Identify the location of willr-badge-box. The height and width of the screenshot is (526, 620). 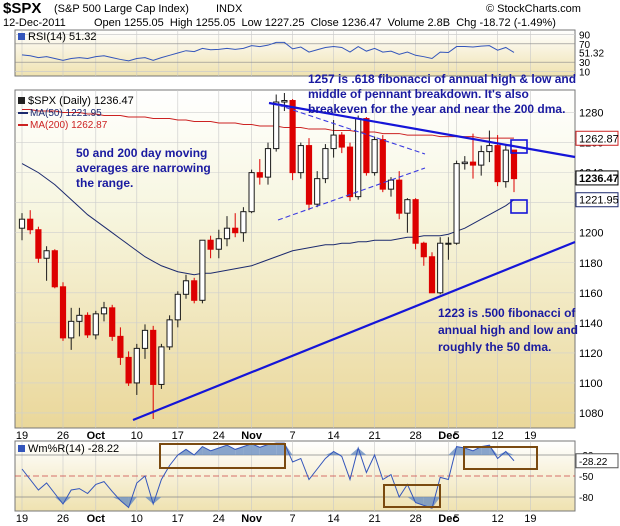
(597, 461).